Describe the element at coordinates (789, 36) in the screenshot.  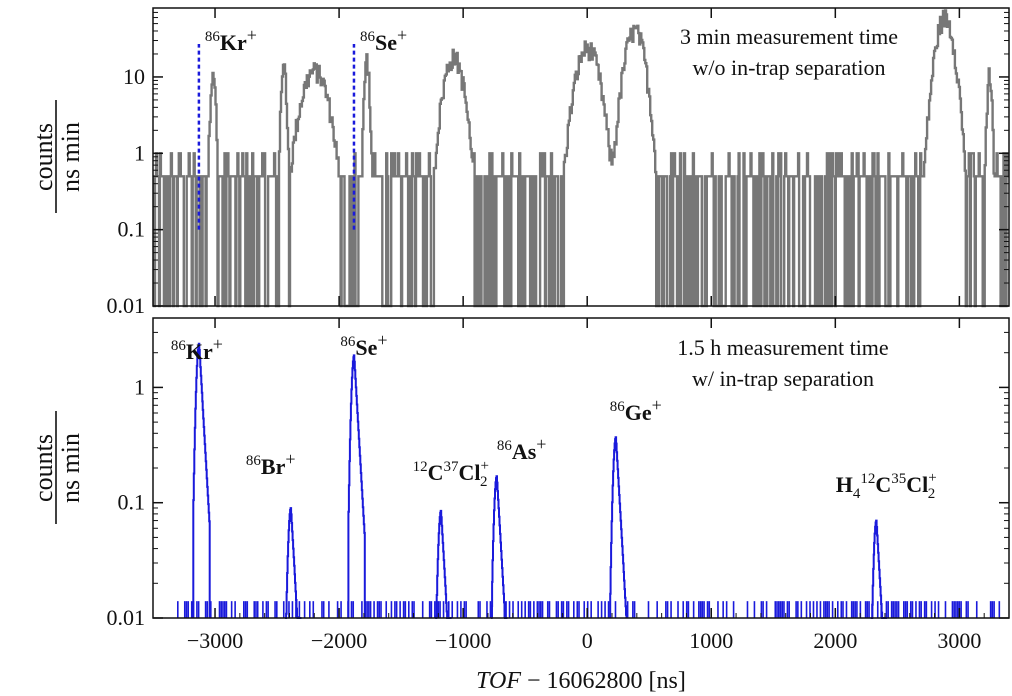
I see `top-annotation-line1: 3 min measurement time` at that location.